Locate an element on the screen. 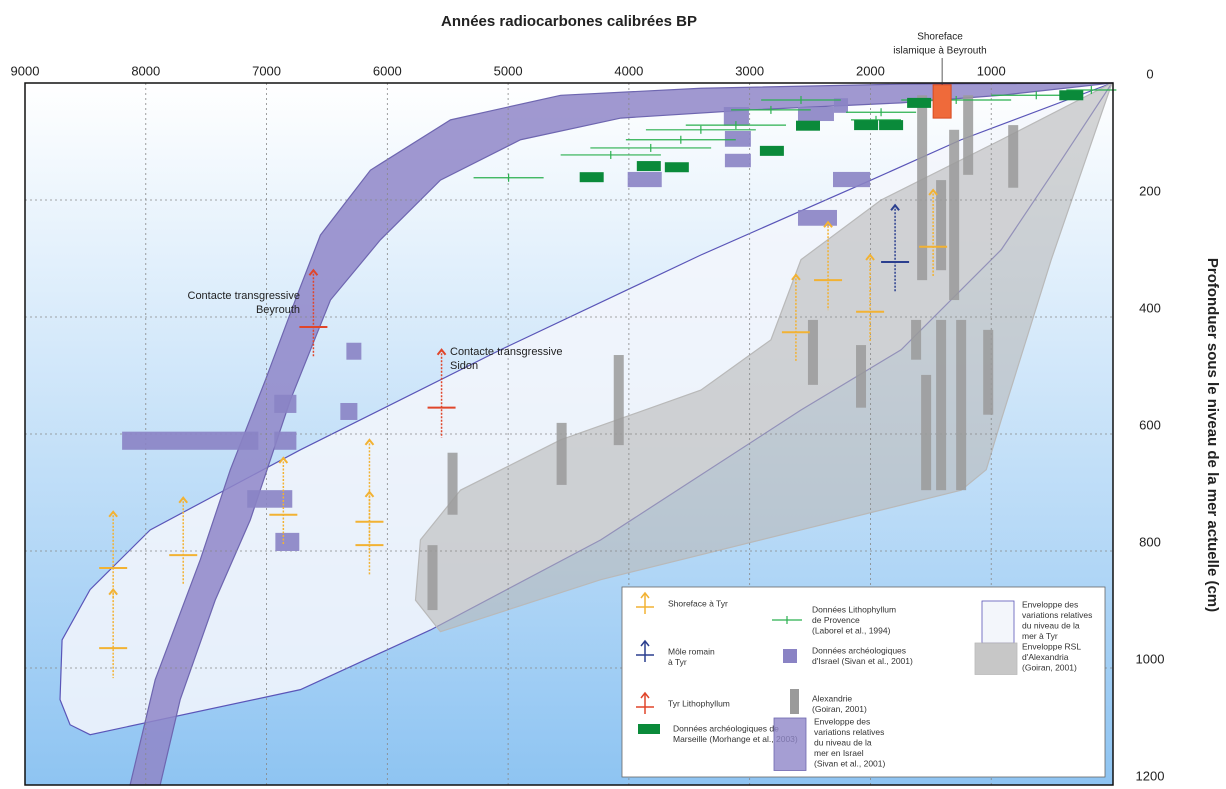  legend-label: (Sivan et al., 2001) is located at coordinates (850, 763).